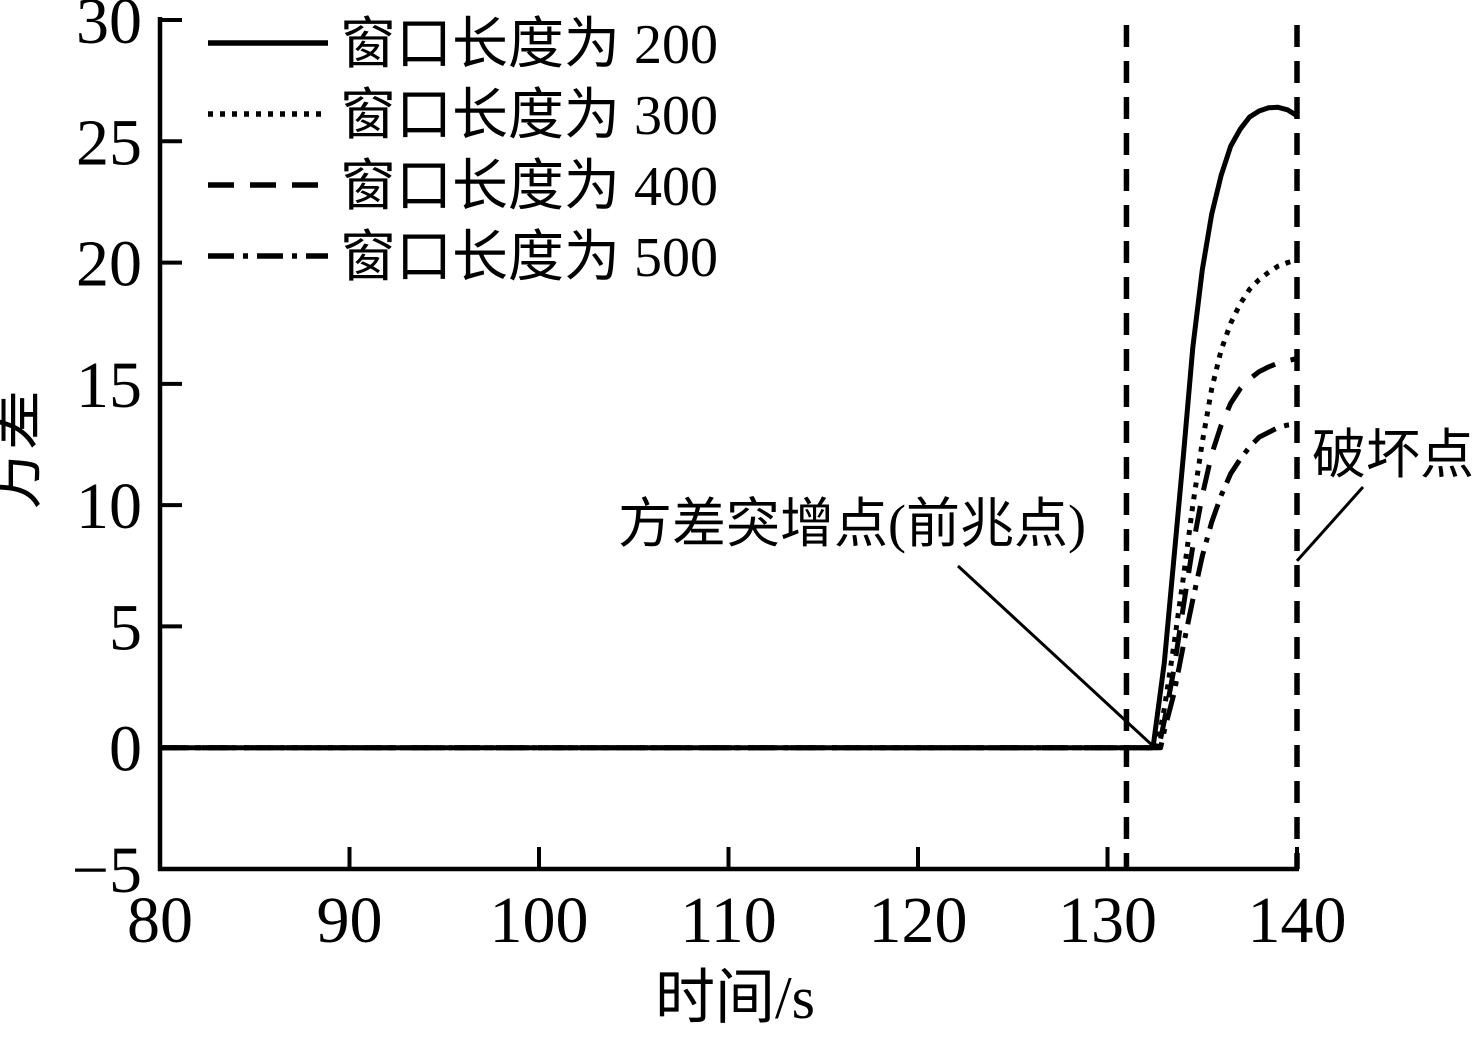 The width and height of the screenshot is (1482, 1041). Describe the element at coordinates (109, 264) in the screenshot. I see `y-tick-label: 20` at that location.